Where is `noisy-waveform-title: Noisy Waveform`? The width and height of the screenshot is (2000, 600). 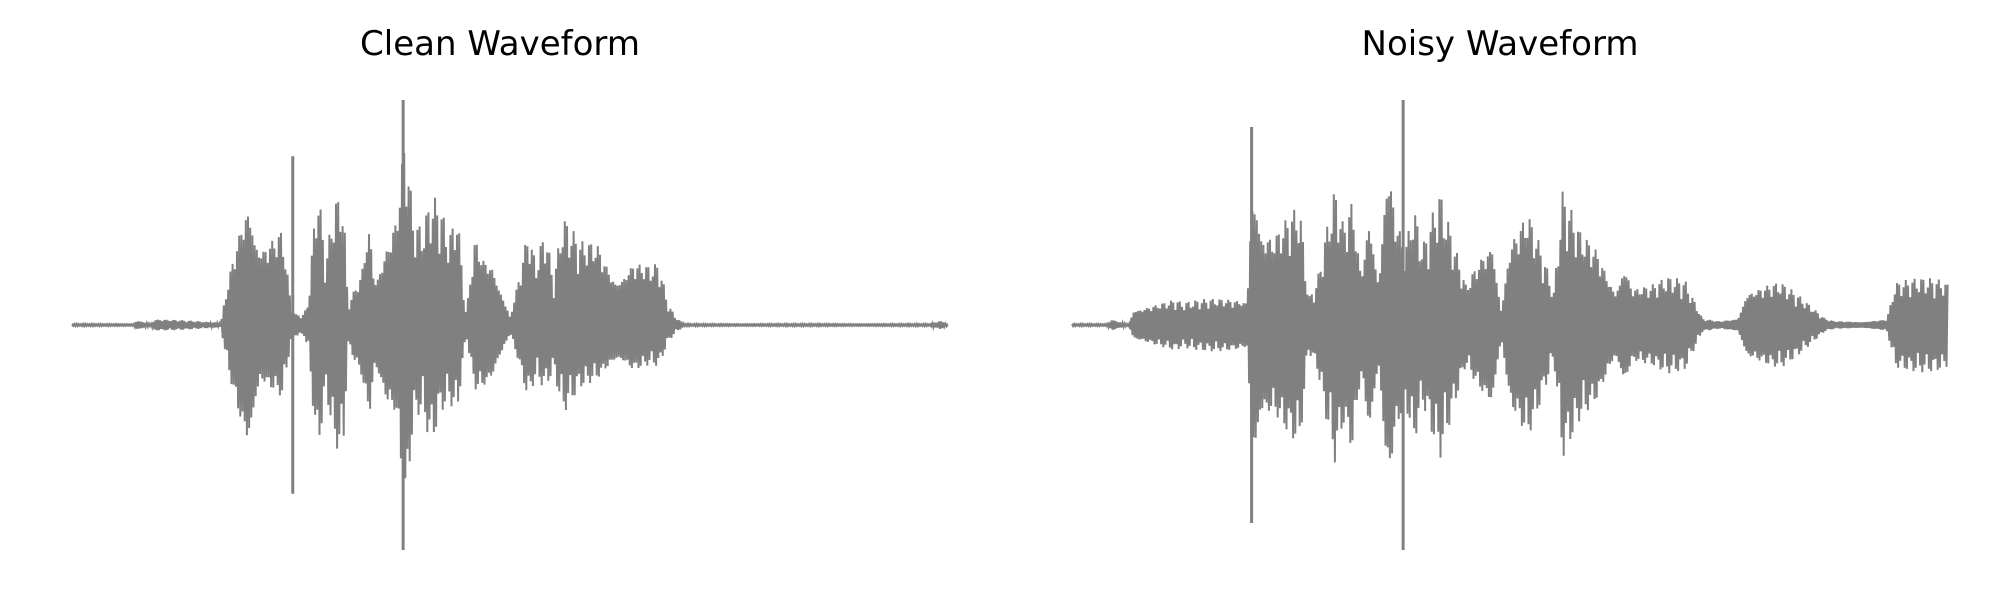 noisy-waveform-title: Noisy Waveform is located at coordinates (1500, 44).